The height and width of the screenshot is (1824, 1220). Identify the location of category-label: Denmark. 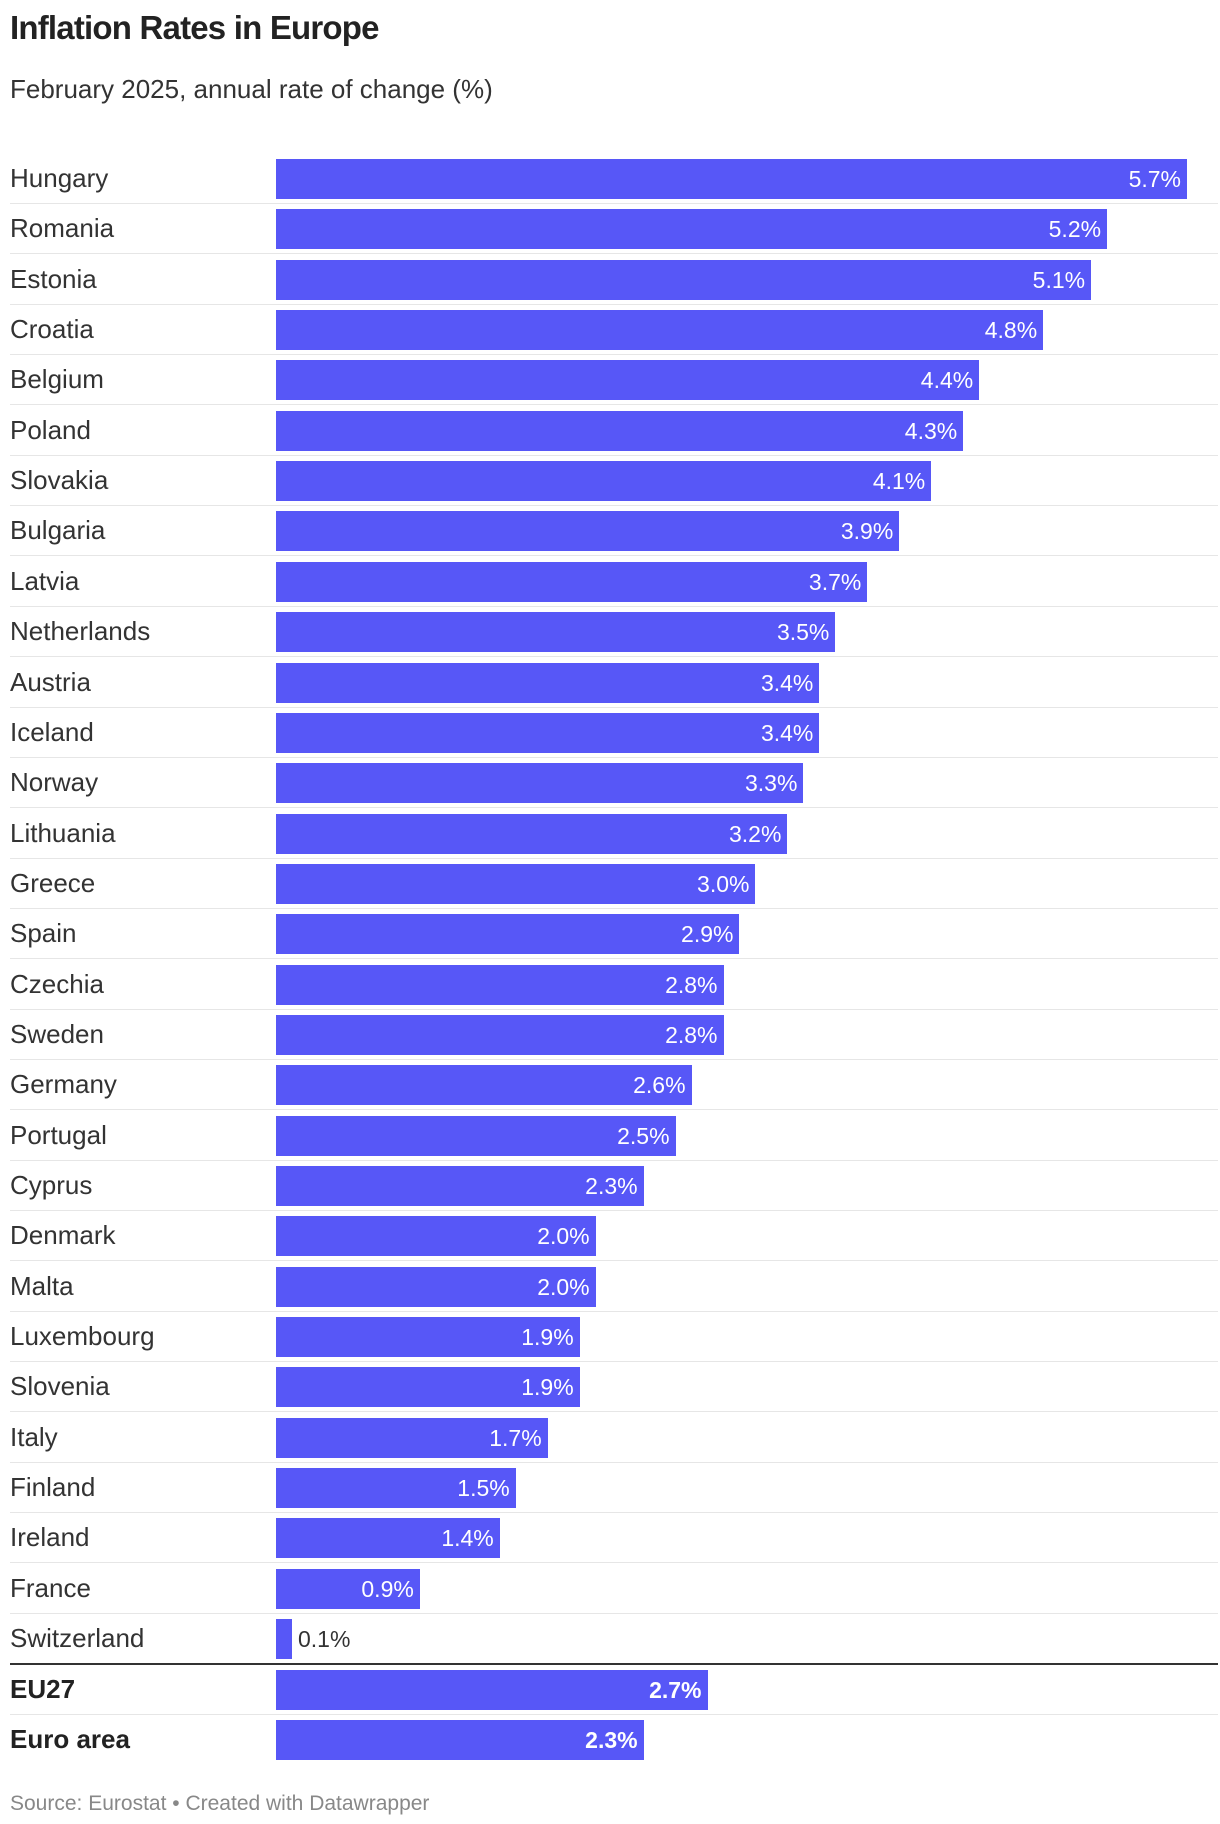
(63, 1235).